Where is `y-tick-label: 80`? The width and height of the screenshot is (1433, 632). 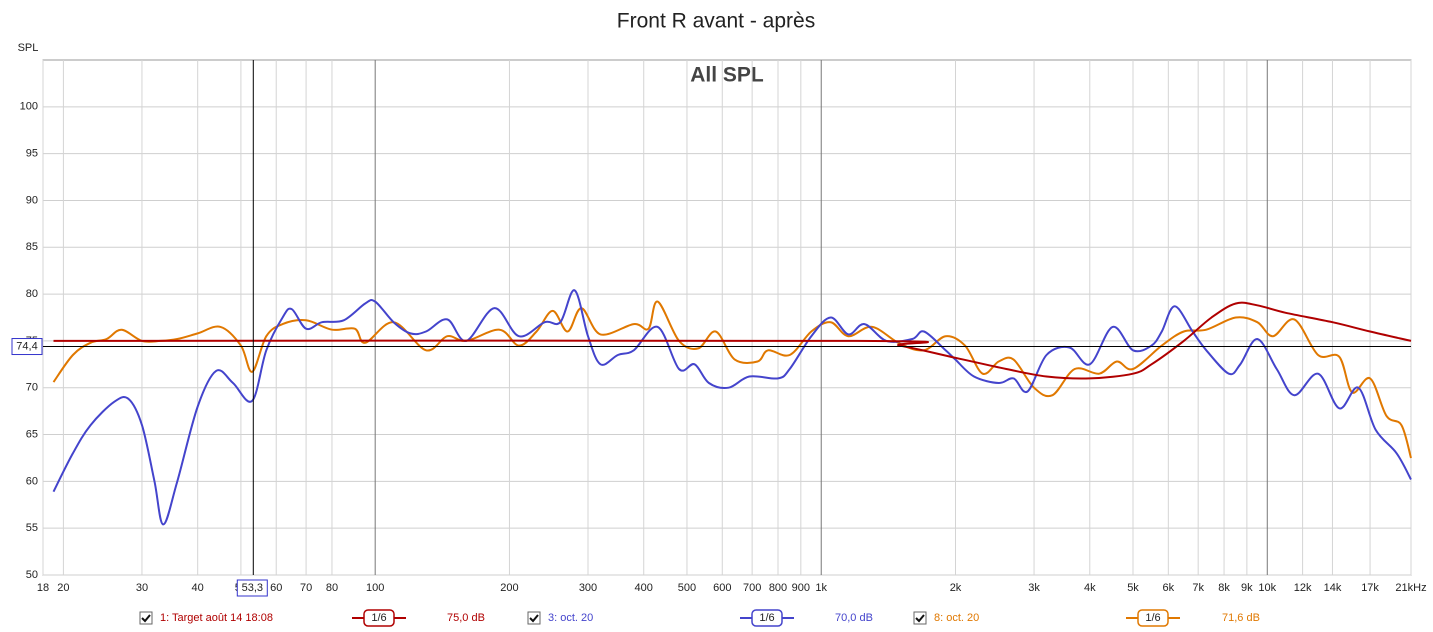 y-tick-label: 80 is located at coordinates (32, 294).